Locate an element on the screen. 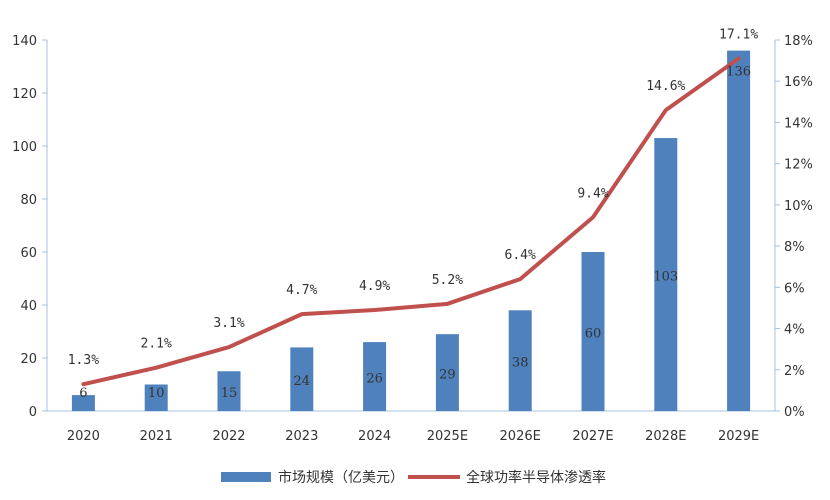  y-left-tick-label: 100 is located at coordinates (24, 147).